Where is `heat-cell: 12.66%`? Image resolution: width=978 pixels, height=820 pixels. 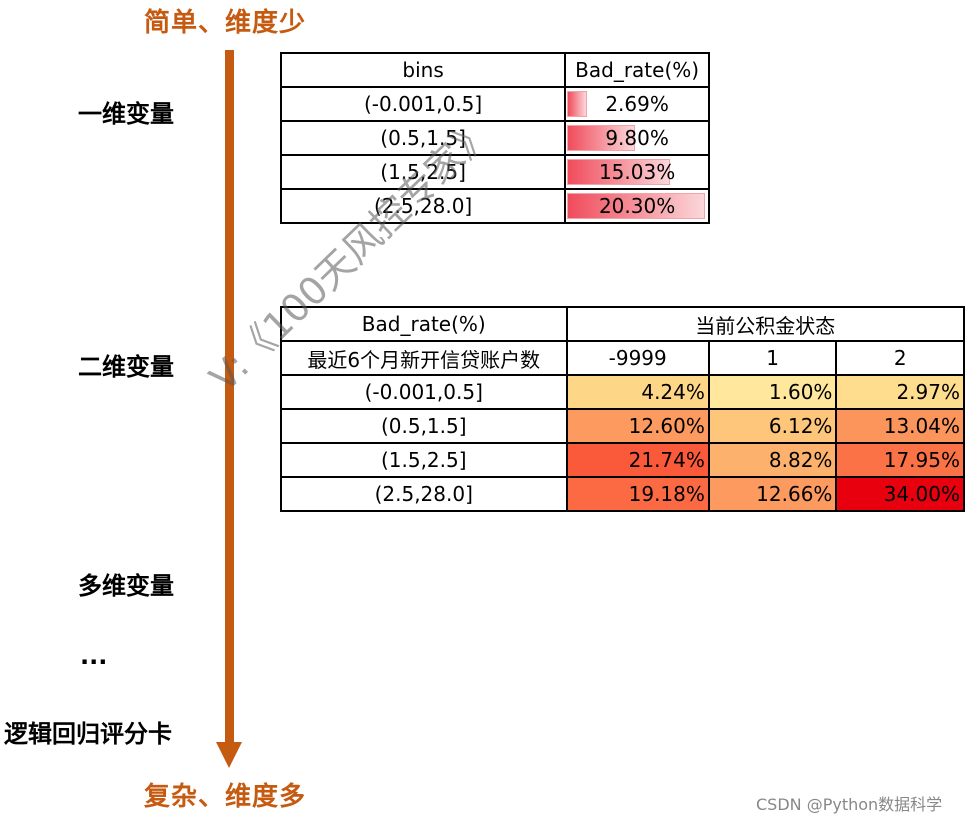 heat-cell: 12.66% is located at coordinates (772, 494).